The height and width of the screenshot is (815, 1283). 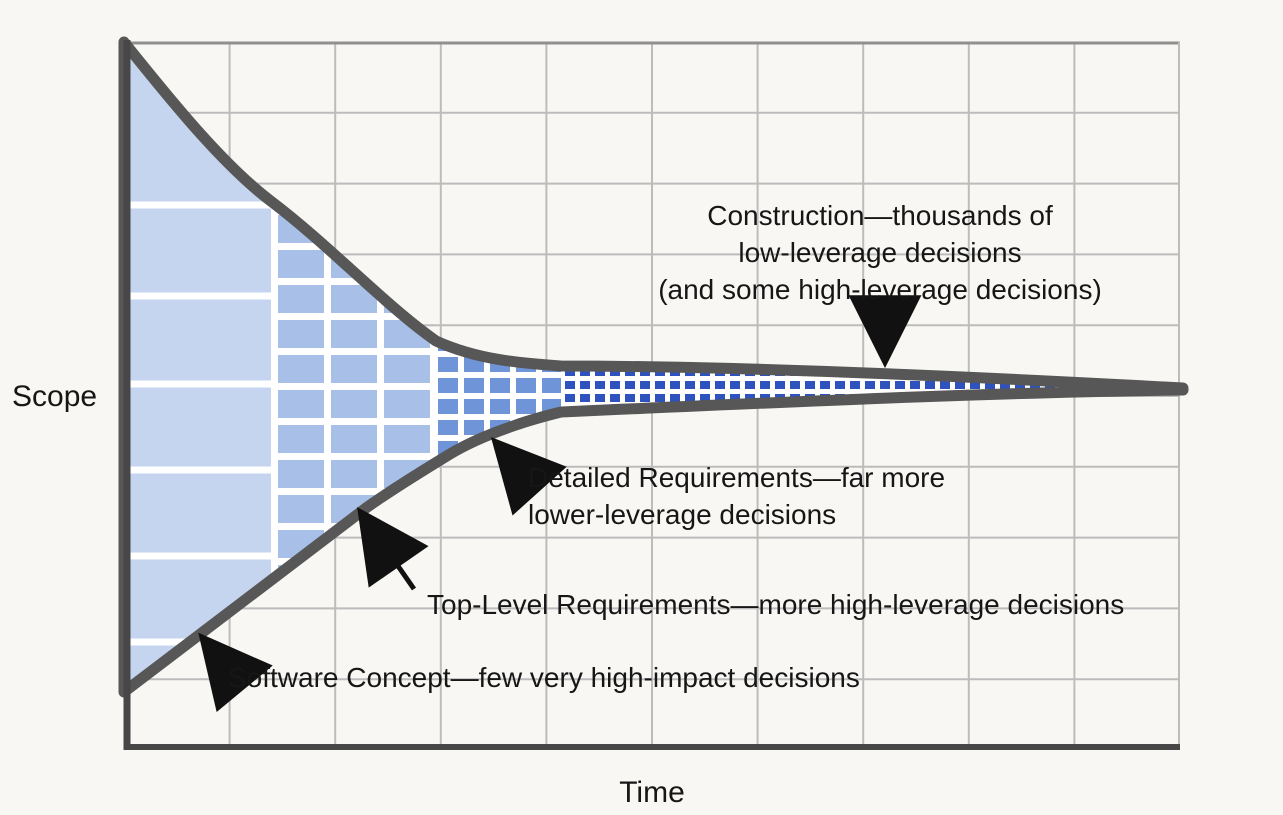 What do you see at coordinates (235, 672) in the screenshot?
I see `software-concept-arrow-icon` at bounding box center [235, 672].